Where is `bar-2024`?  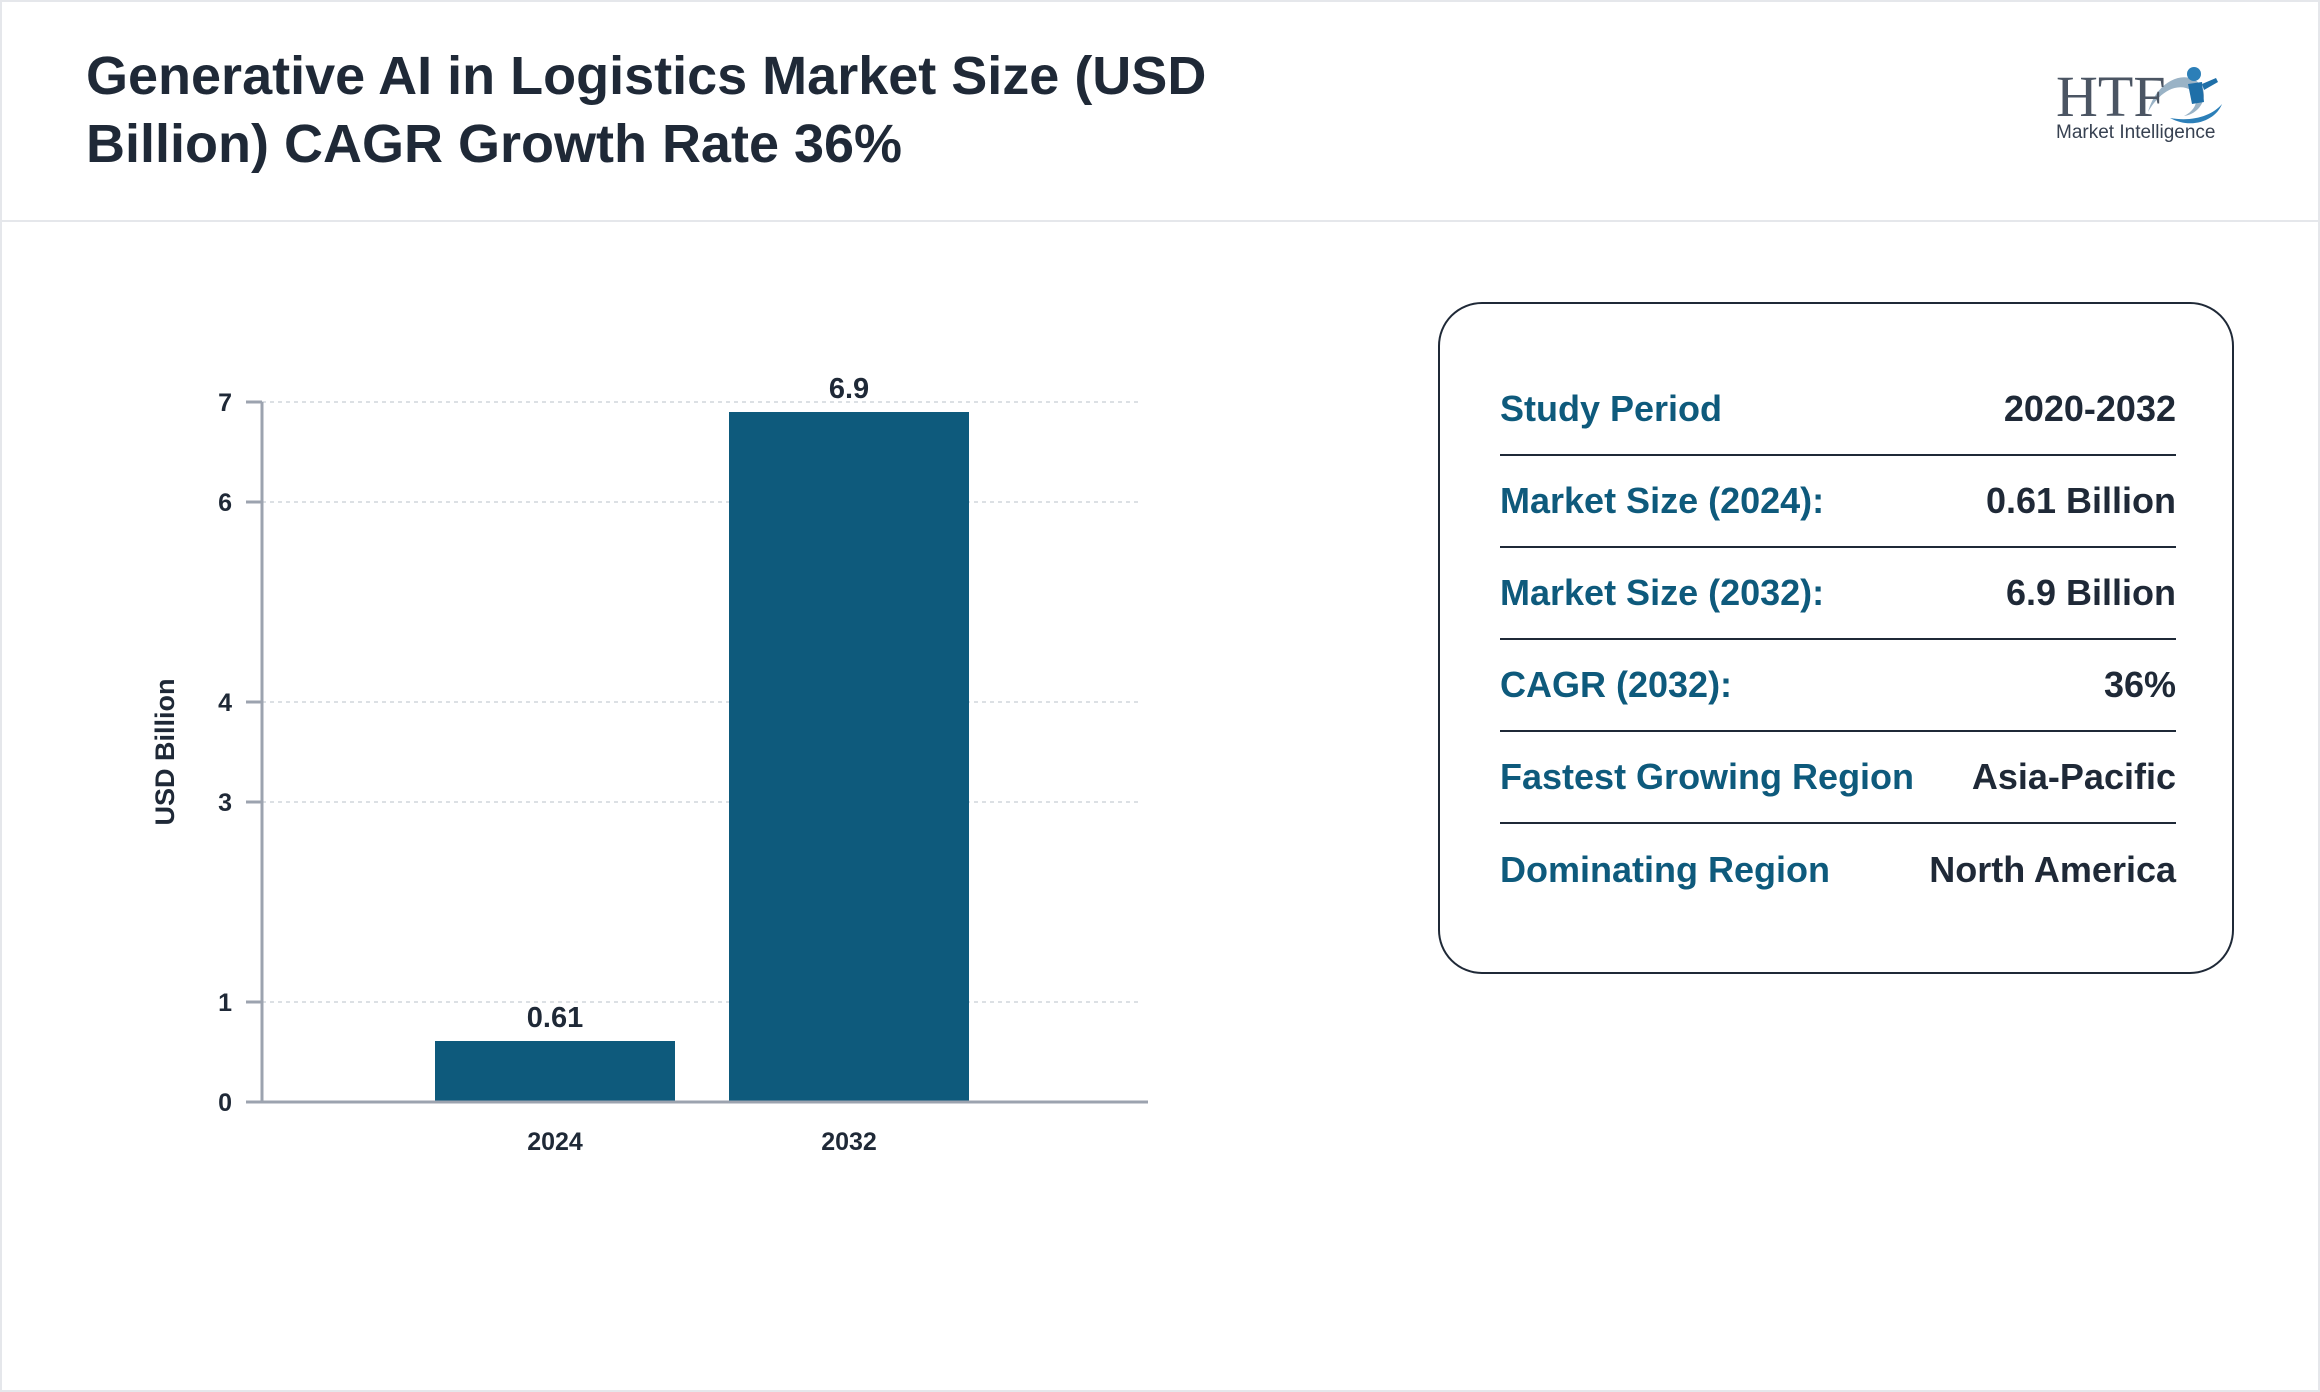
bar-2024 is located at coordinates (555, 1071).